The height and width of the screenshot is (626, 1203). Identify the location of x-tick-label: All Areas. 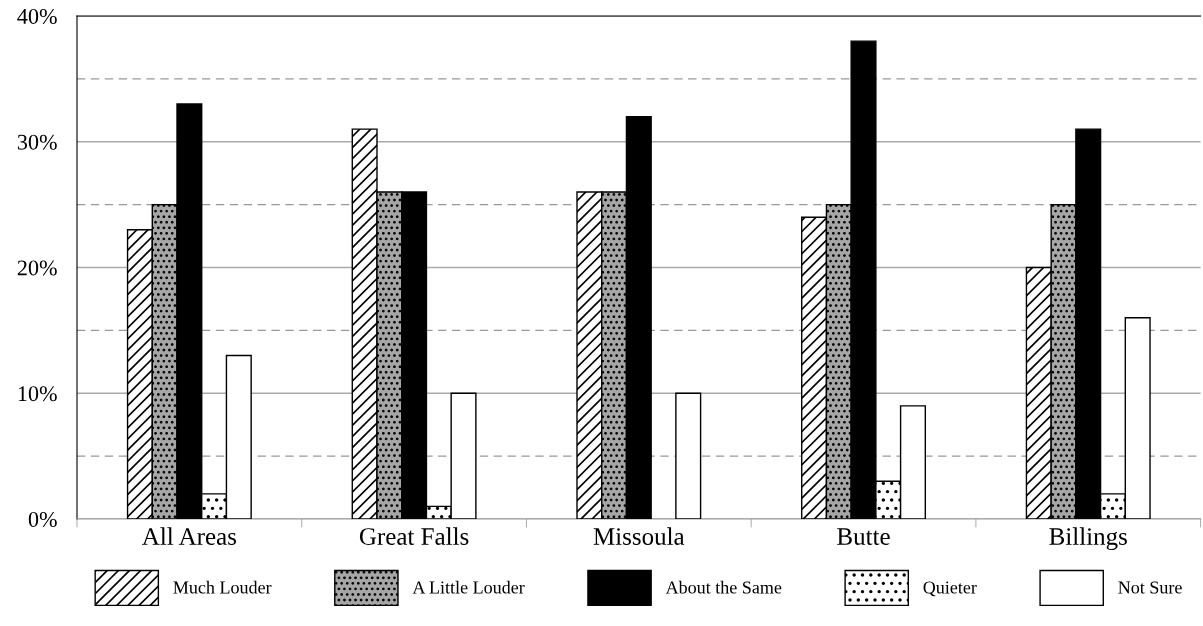
(189, 536).